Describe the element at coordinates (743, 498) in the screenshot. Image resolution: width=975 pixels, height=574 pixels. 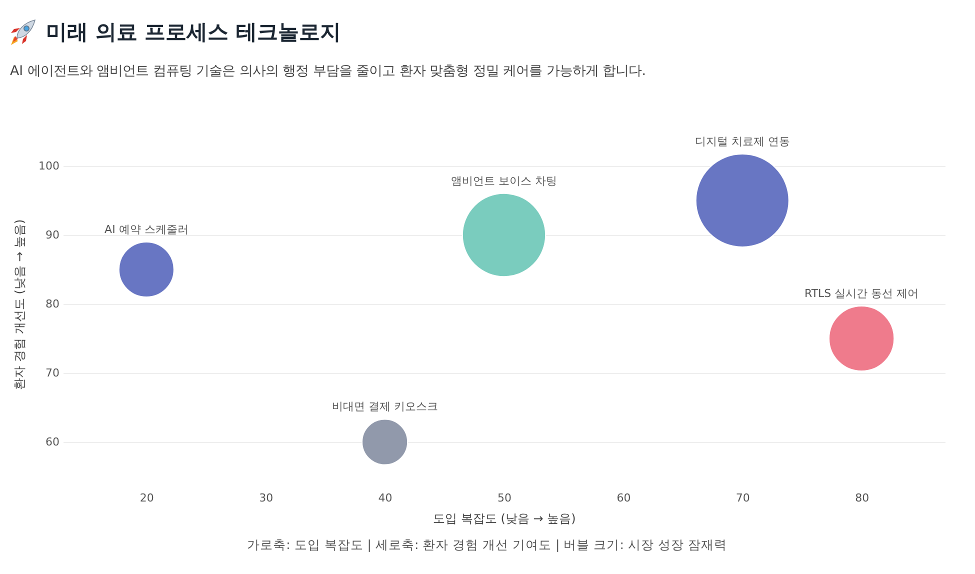
I see `x-tick-label: 70` at that location.